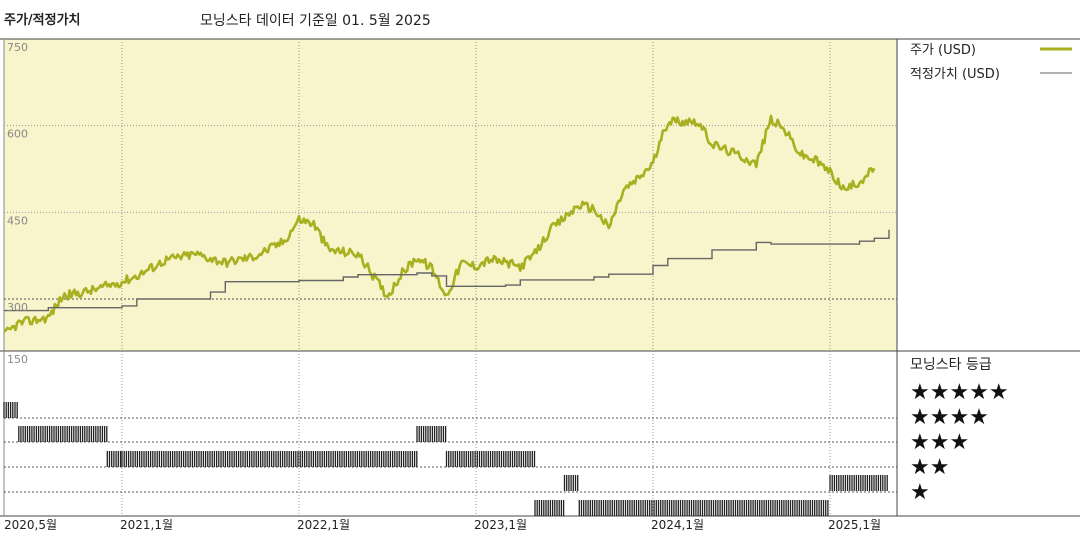 The height and width of the screenshot is (540, 1080). What do you see at coordinates (146, 525) in the screenshot?
I see `x-tick-label: 2021,1월` at bounding box center [146, 525].